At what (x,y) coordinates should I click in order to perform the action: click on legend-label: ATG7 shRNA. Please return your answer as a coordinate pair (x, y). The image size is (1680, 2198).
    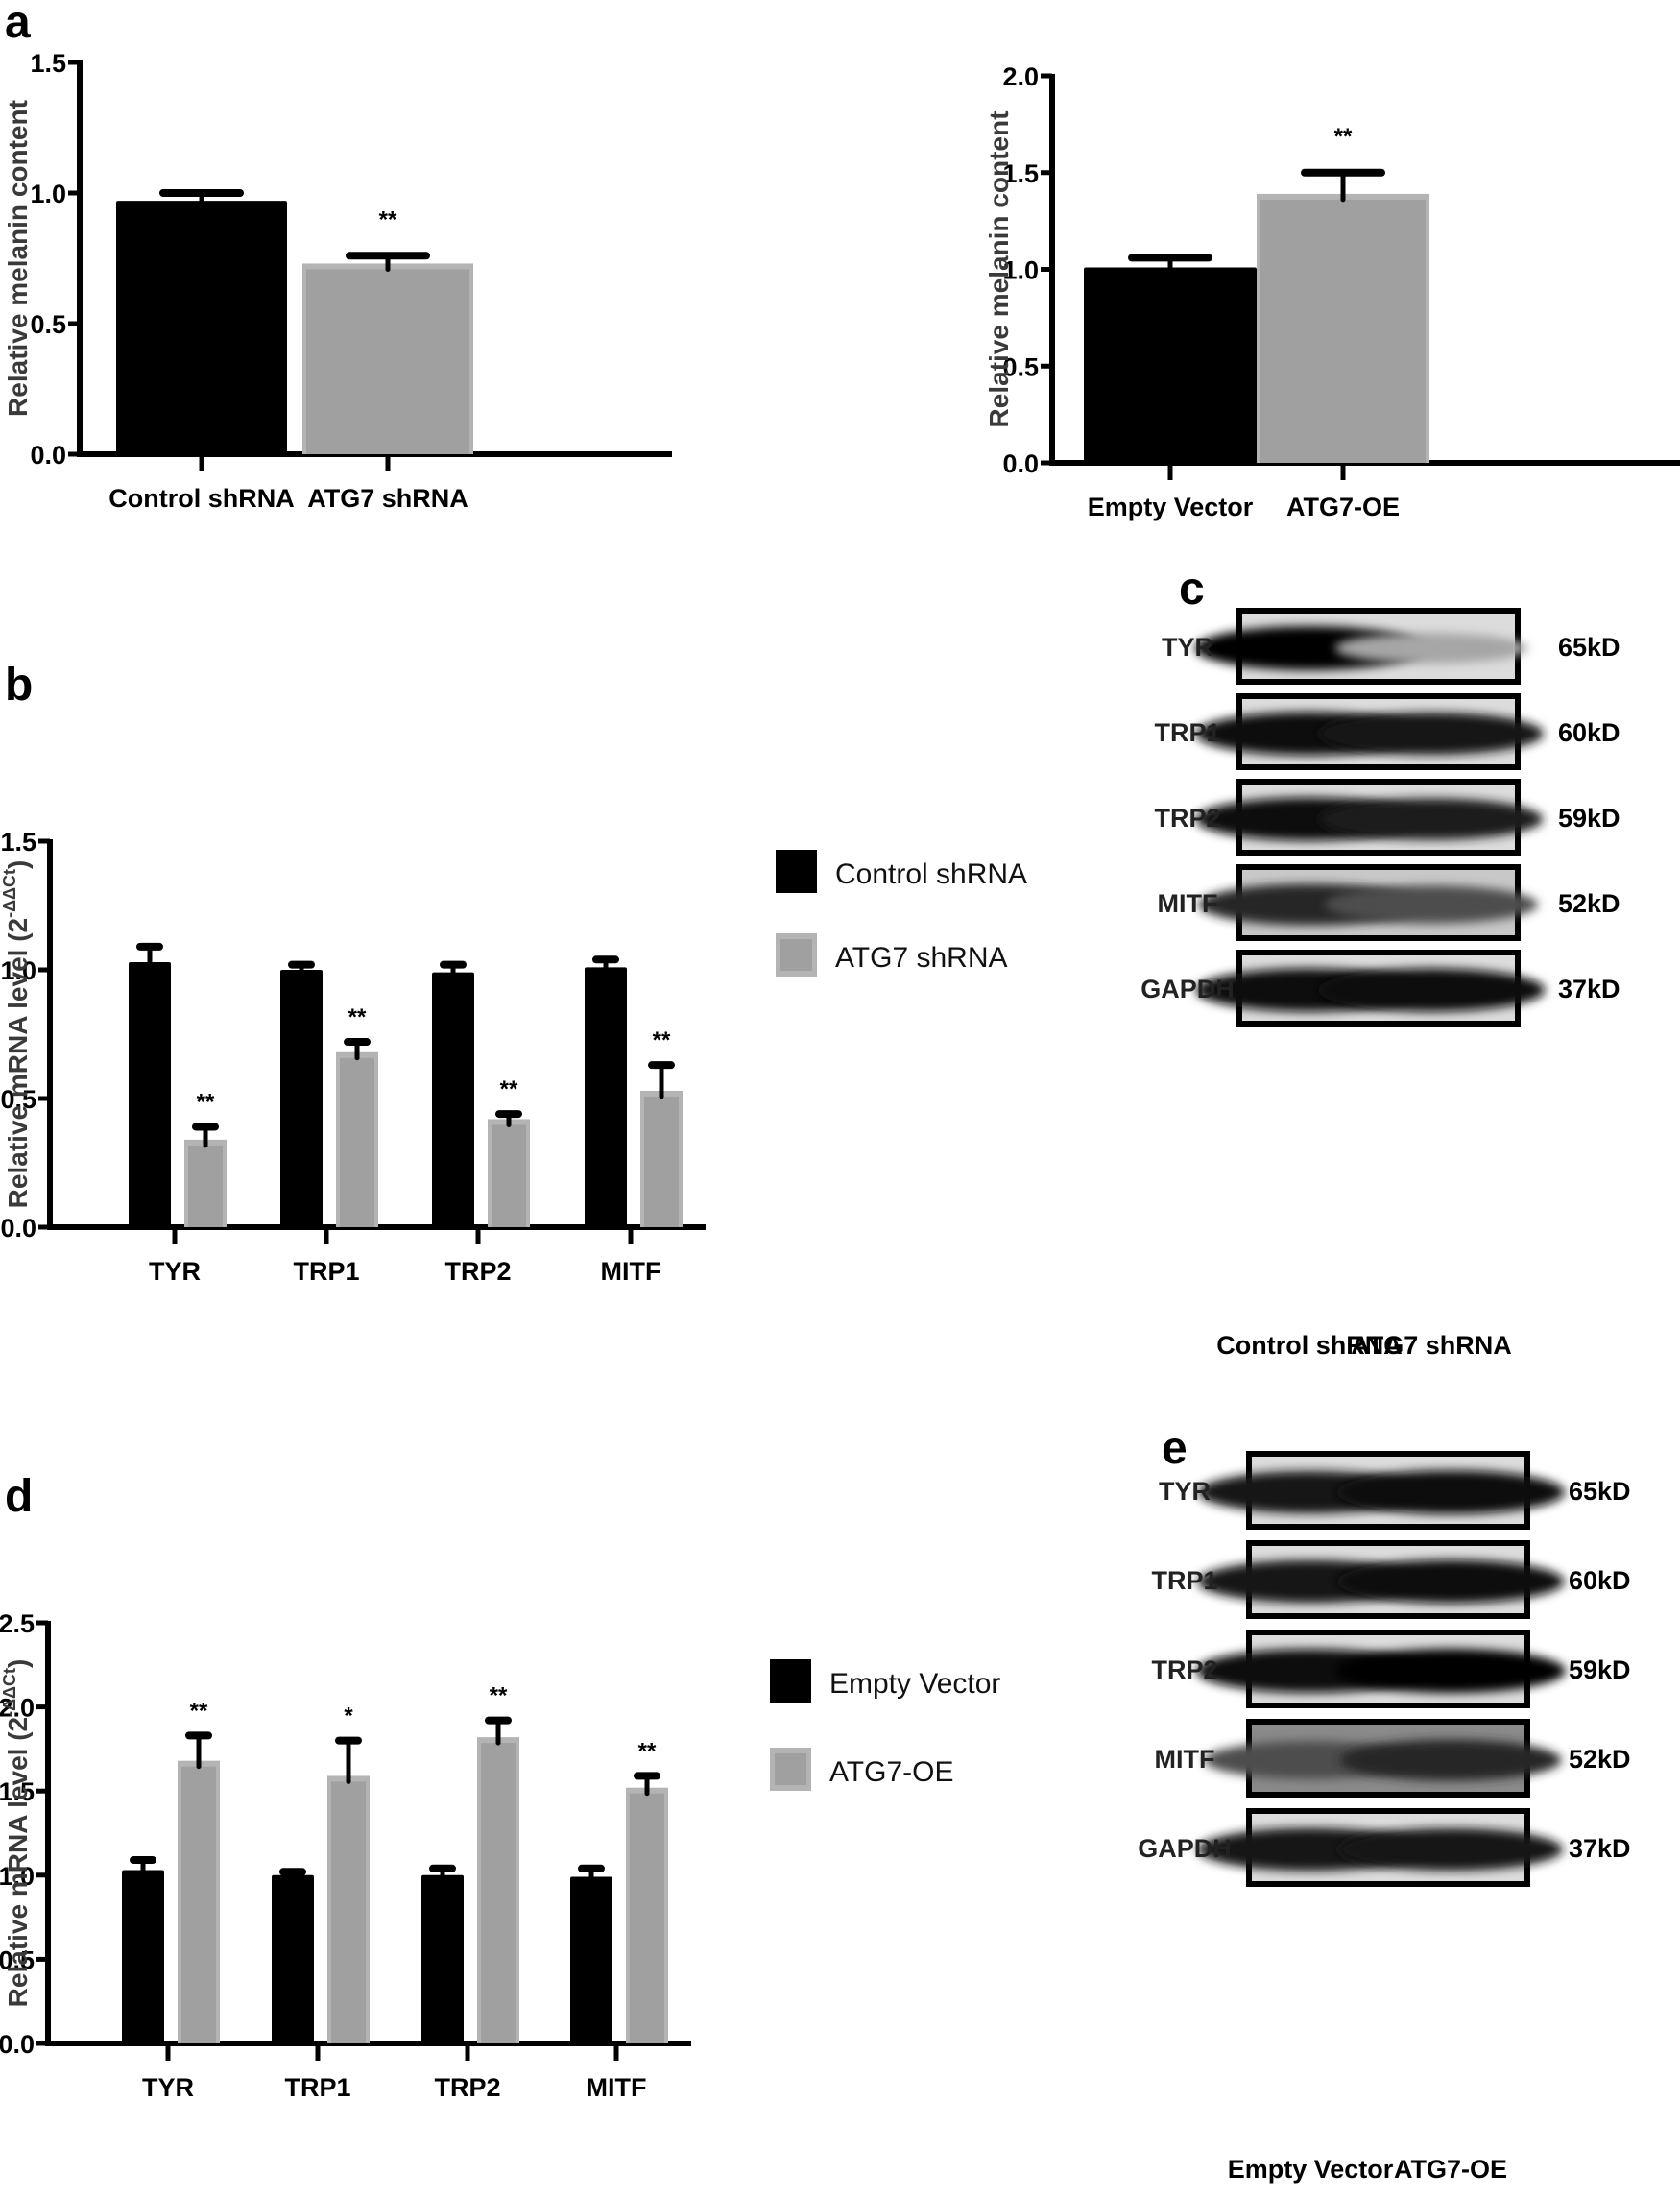
    Looking at the image, I should click on (921, 958).